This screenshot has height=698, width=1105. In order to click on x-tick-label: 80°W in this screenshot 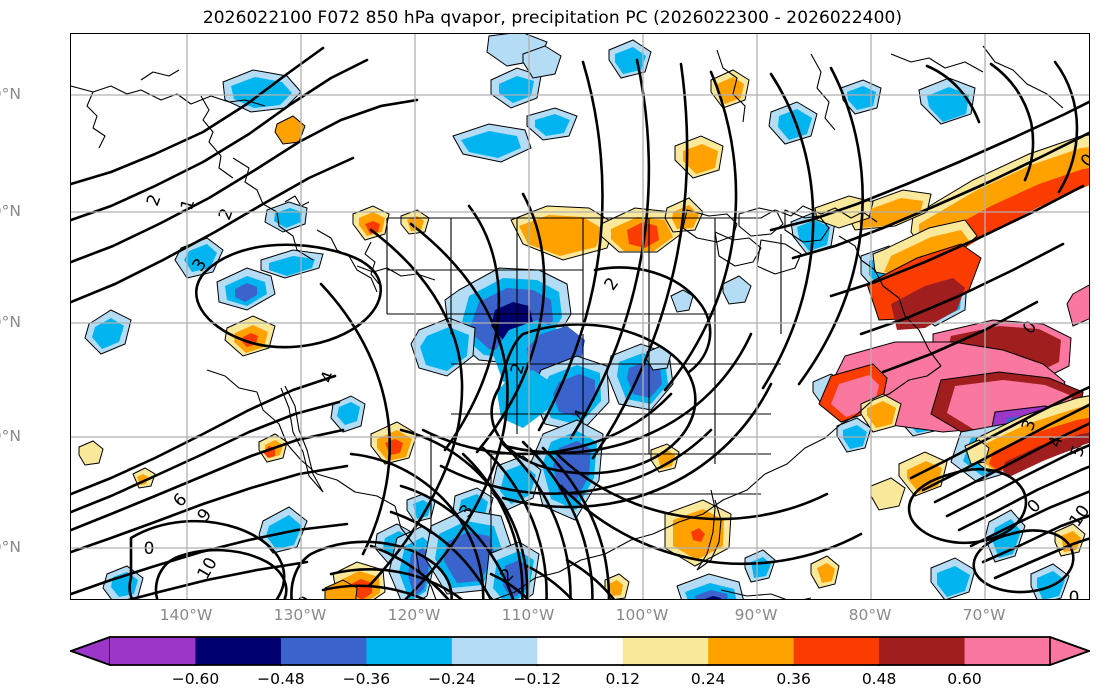, I will do `click(870, 615)`.